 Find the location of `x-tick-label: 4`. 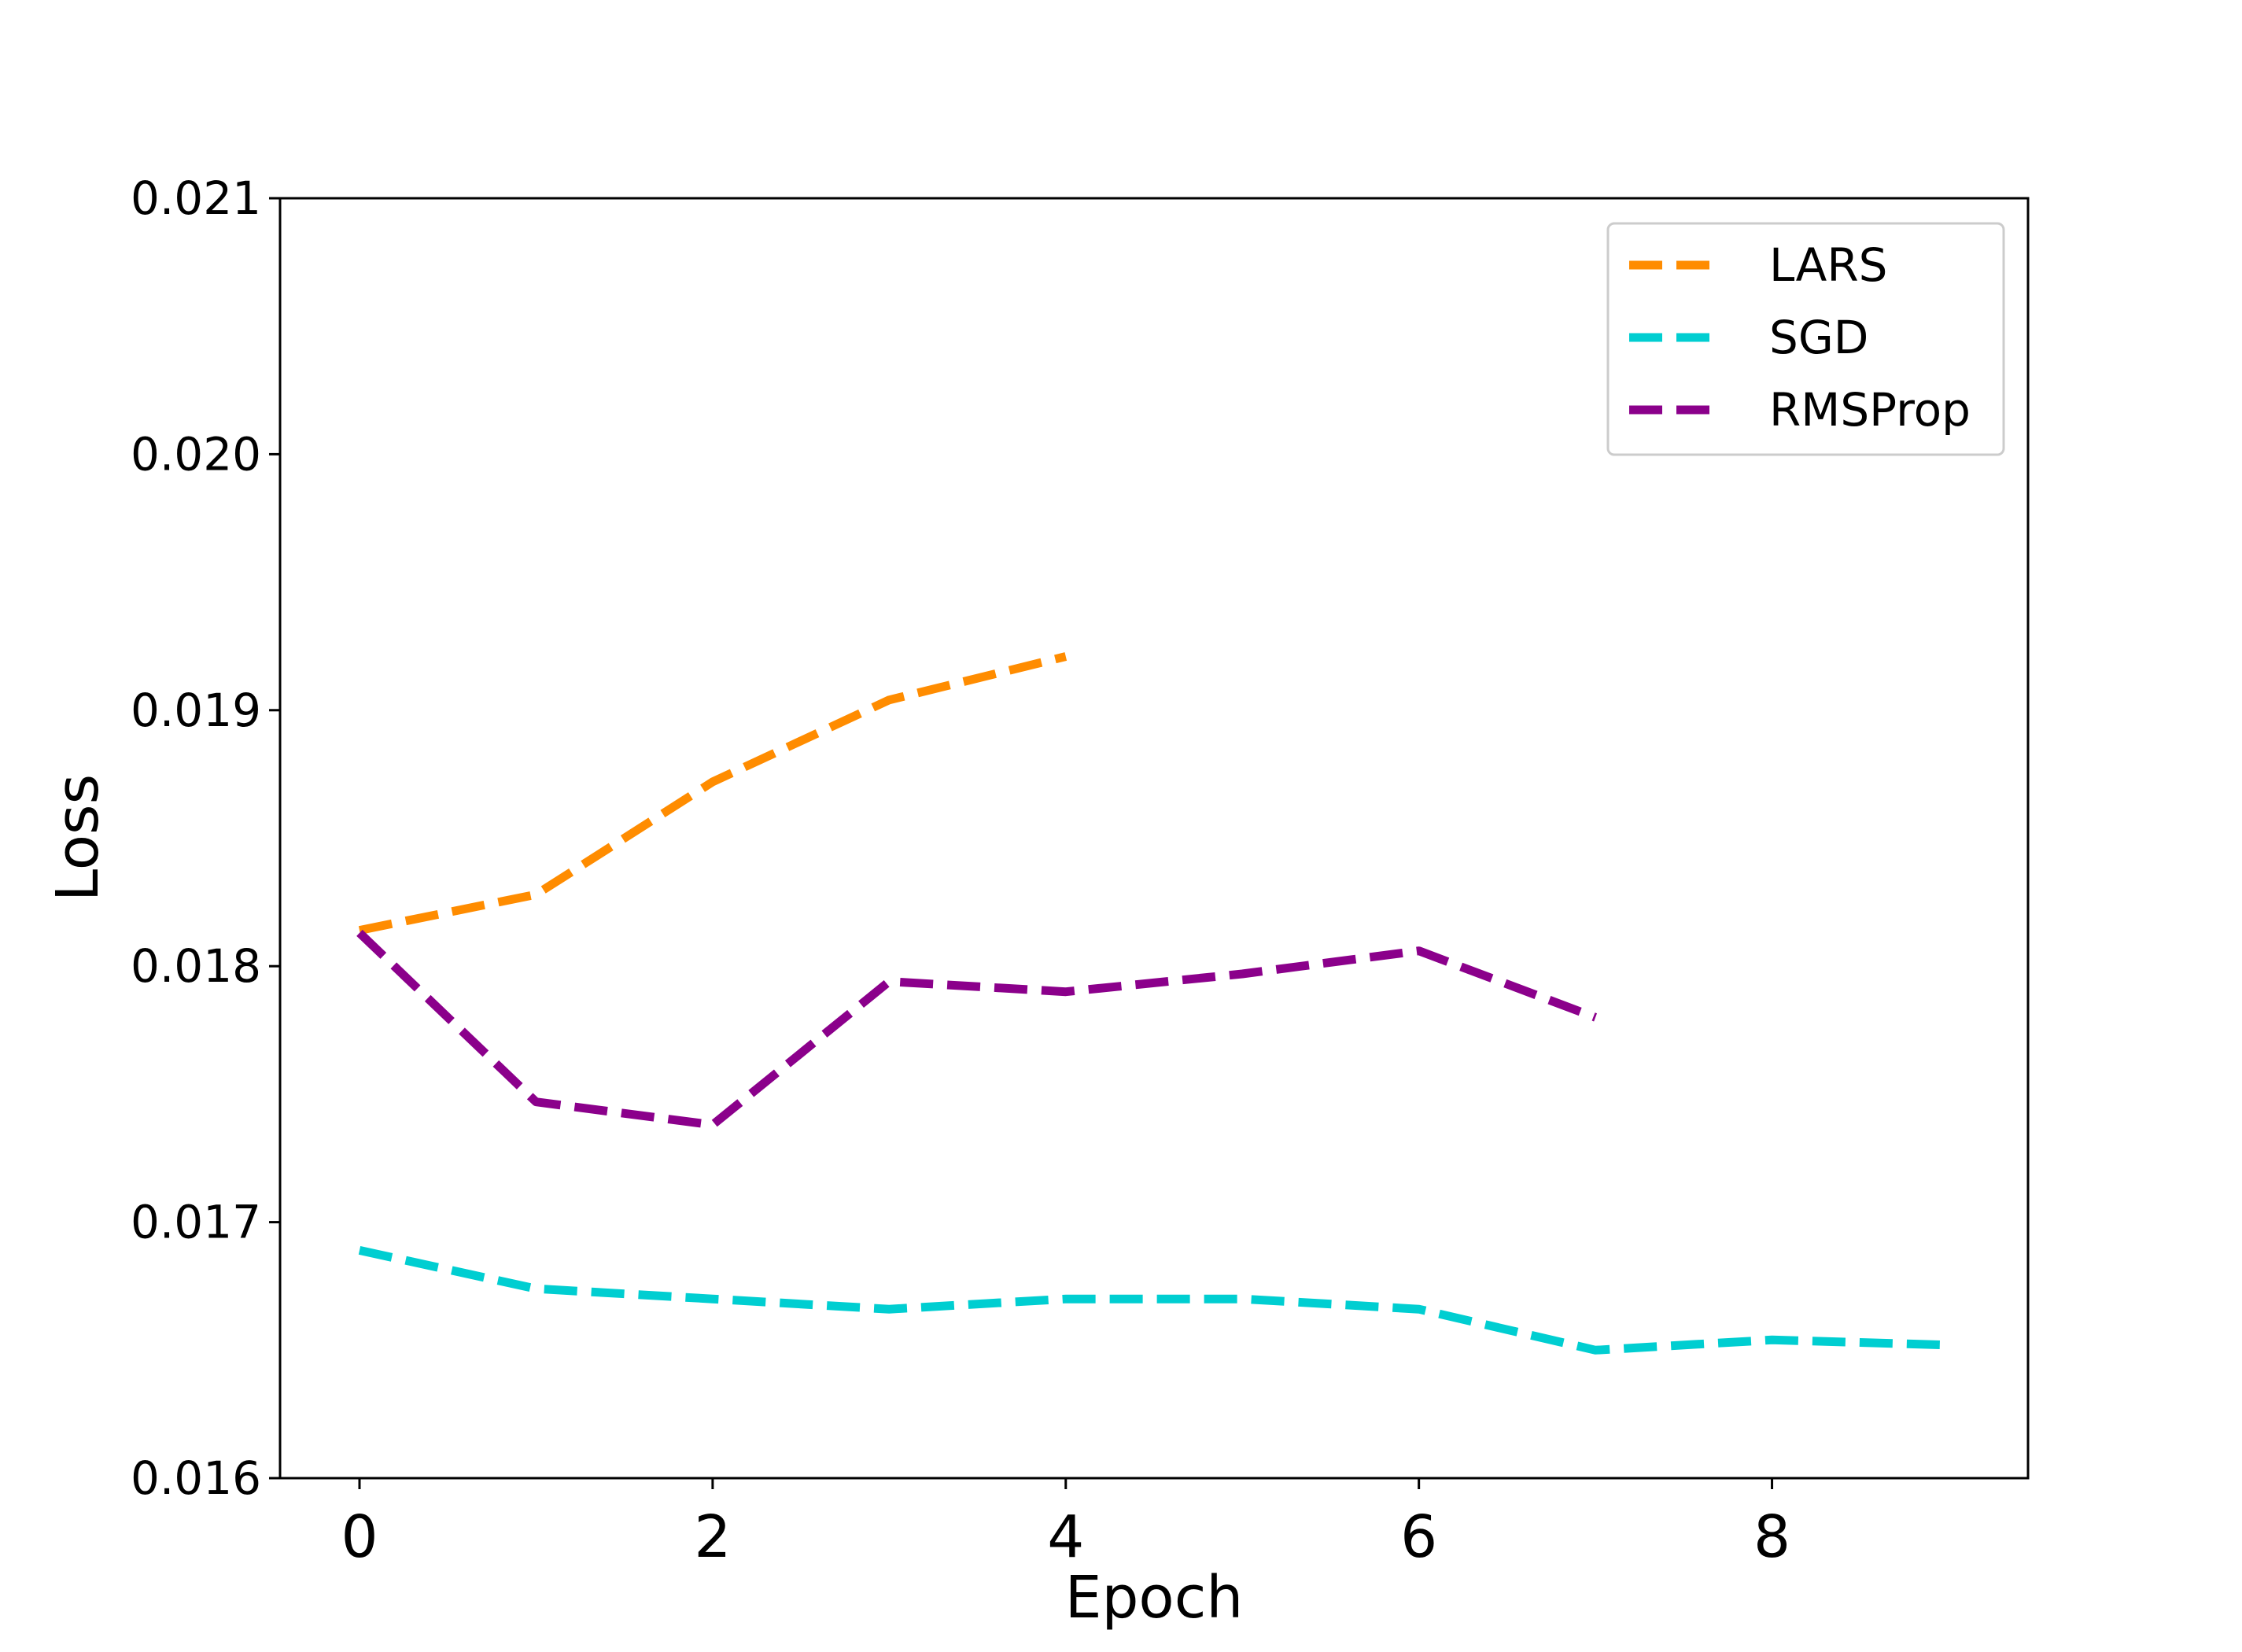

x-tick-label: 4 is located at coordinates (1065, 1537).